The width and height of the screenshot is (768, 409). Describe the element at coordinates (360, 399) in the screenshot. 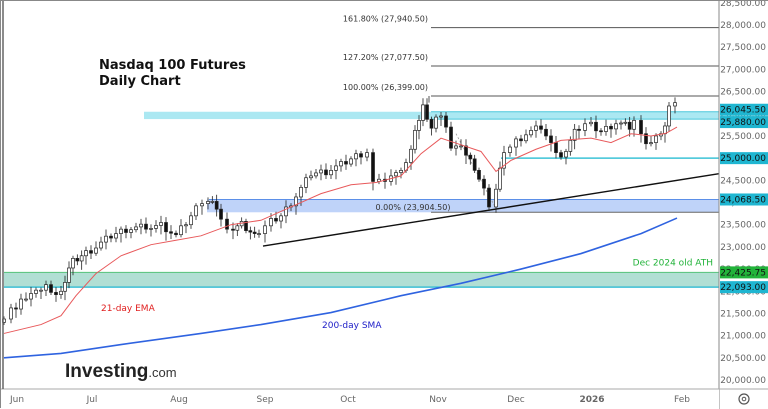

I see `time-axis` at that location.